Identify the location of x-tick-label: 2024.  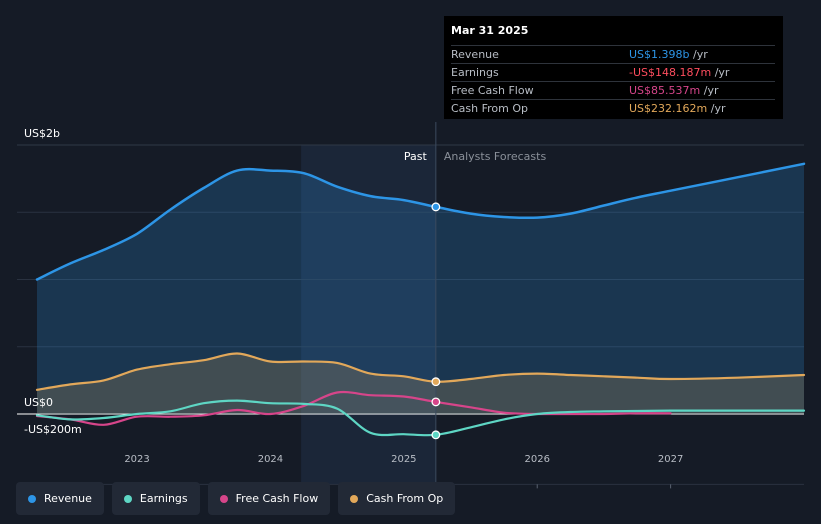
(270, 459).